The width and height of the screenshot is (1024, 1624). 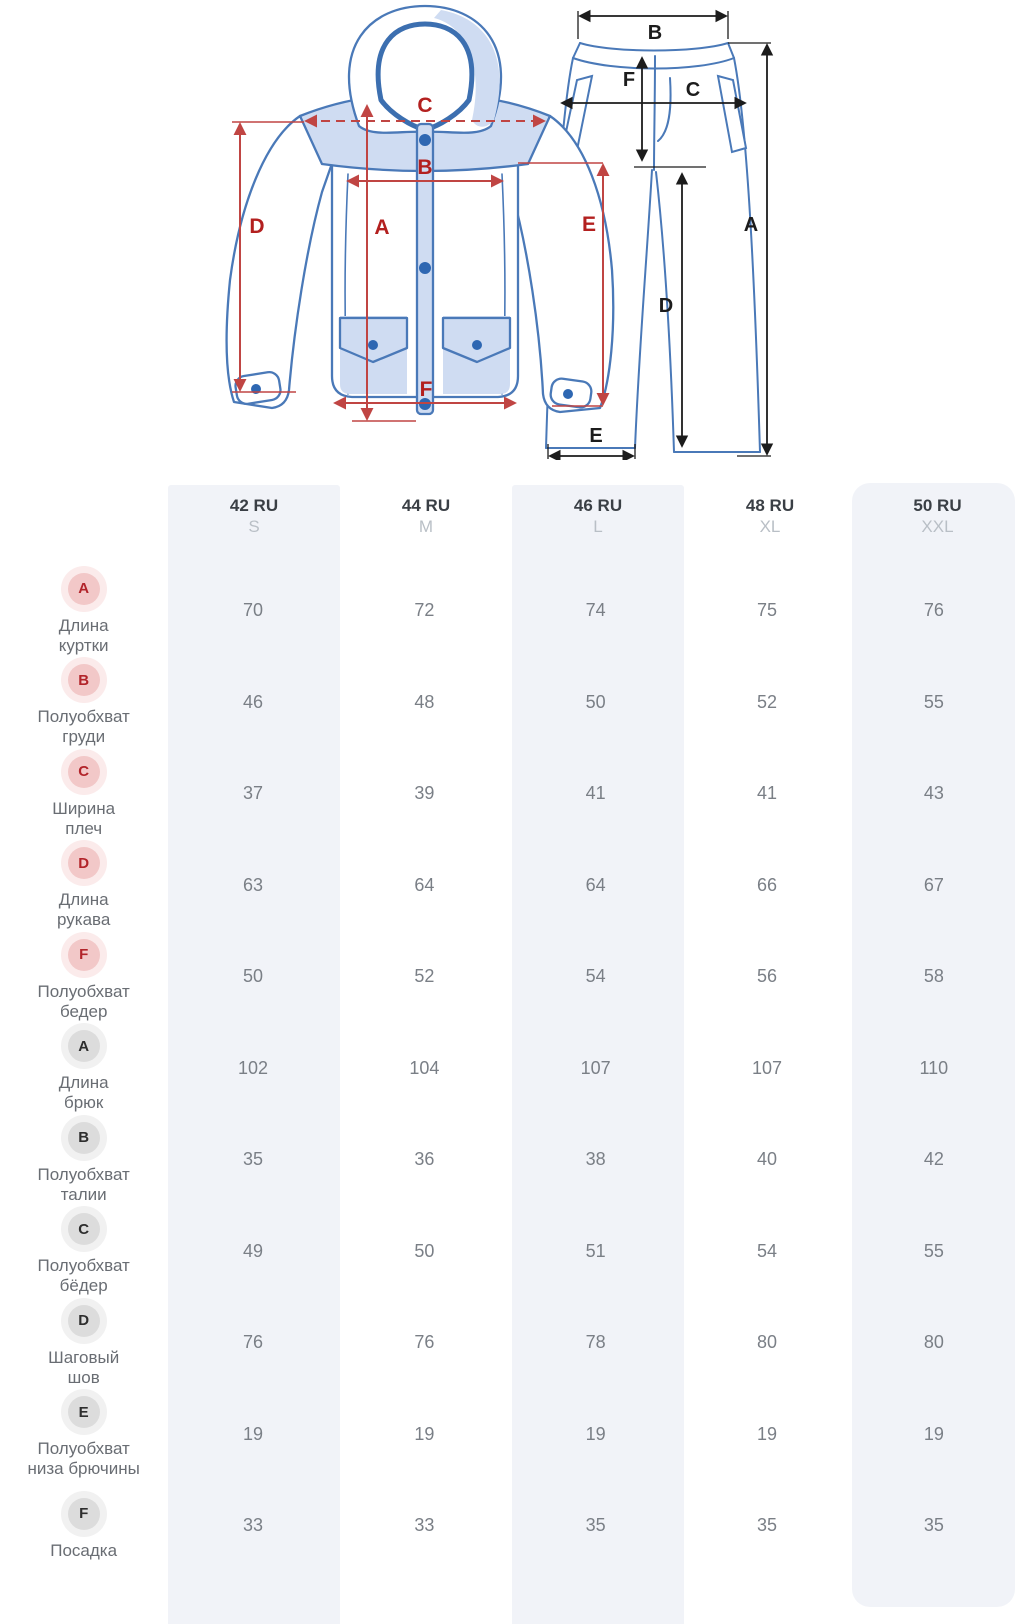 What do you see at coordinates (83, 645) in the screenshot?
I see `row-label: куртки` at bounding box center [83, 645].